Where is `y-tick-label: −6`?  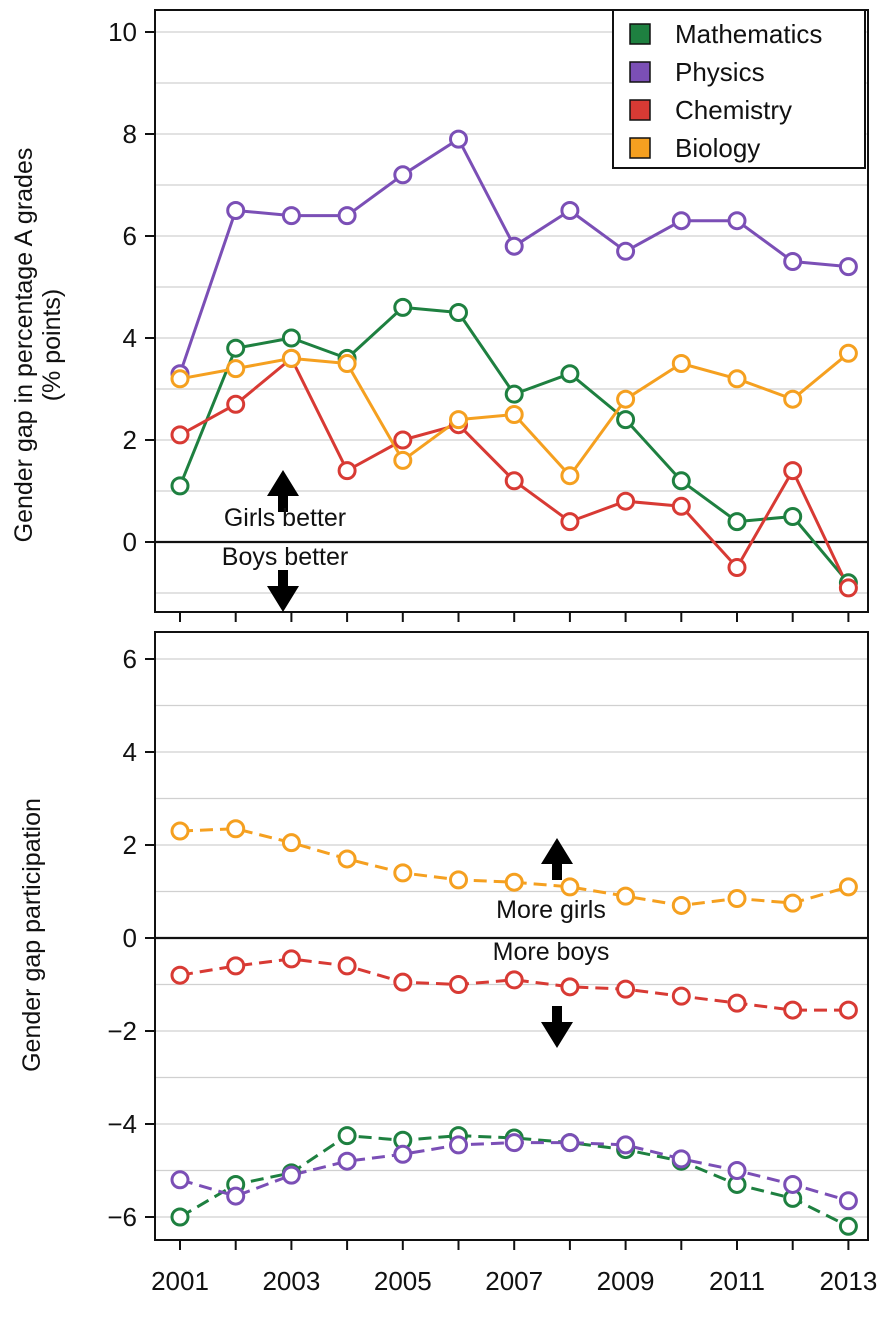
y-tick-label: −6 is located at coordinates (122, 1217).